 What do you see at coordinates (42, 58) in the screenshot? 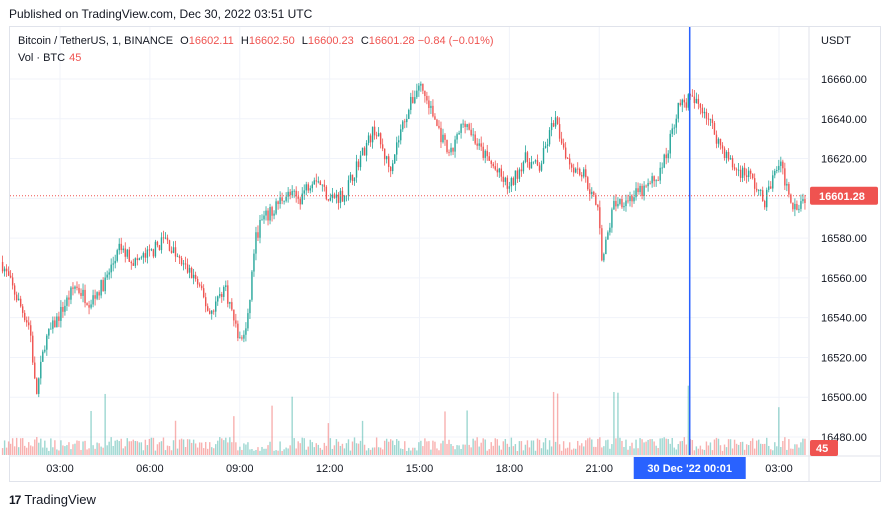
I see `volume-label: Vol · BTC` at bounding box center [42, 58].